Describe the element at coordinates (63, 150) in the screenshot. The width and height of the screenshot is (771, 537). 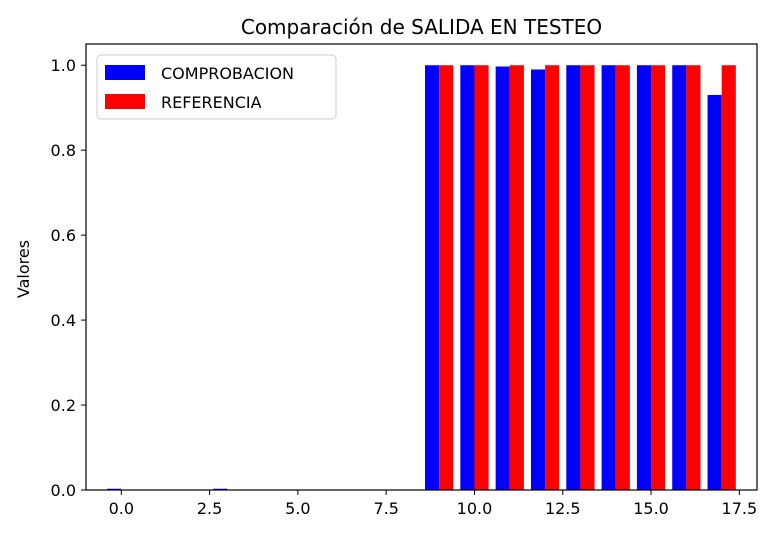
I see `y-tick-label: 0.8` at that location.